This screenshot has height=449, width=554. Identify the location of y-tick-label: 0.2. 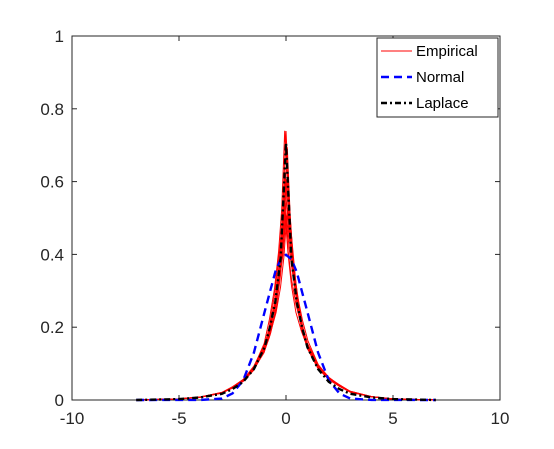
(52, 327).